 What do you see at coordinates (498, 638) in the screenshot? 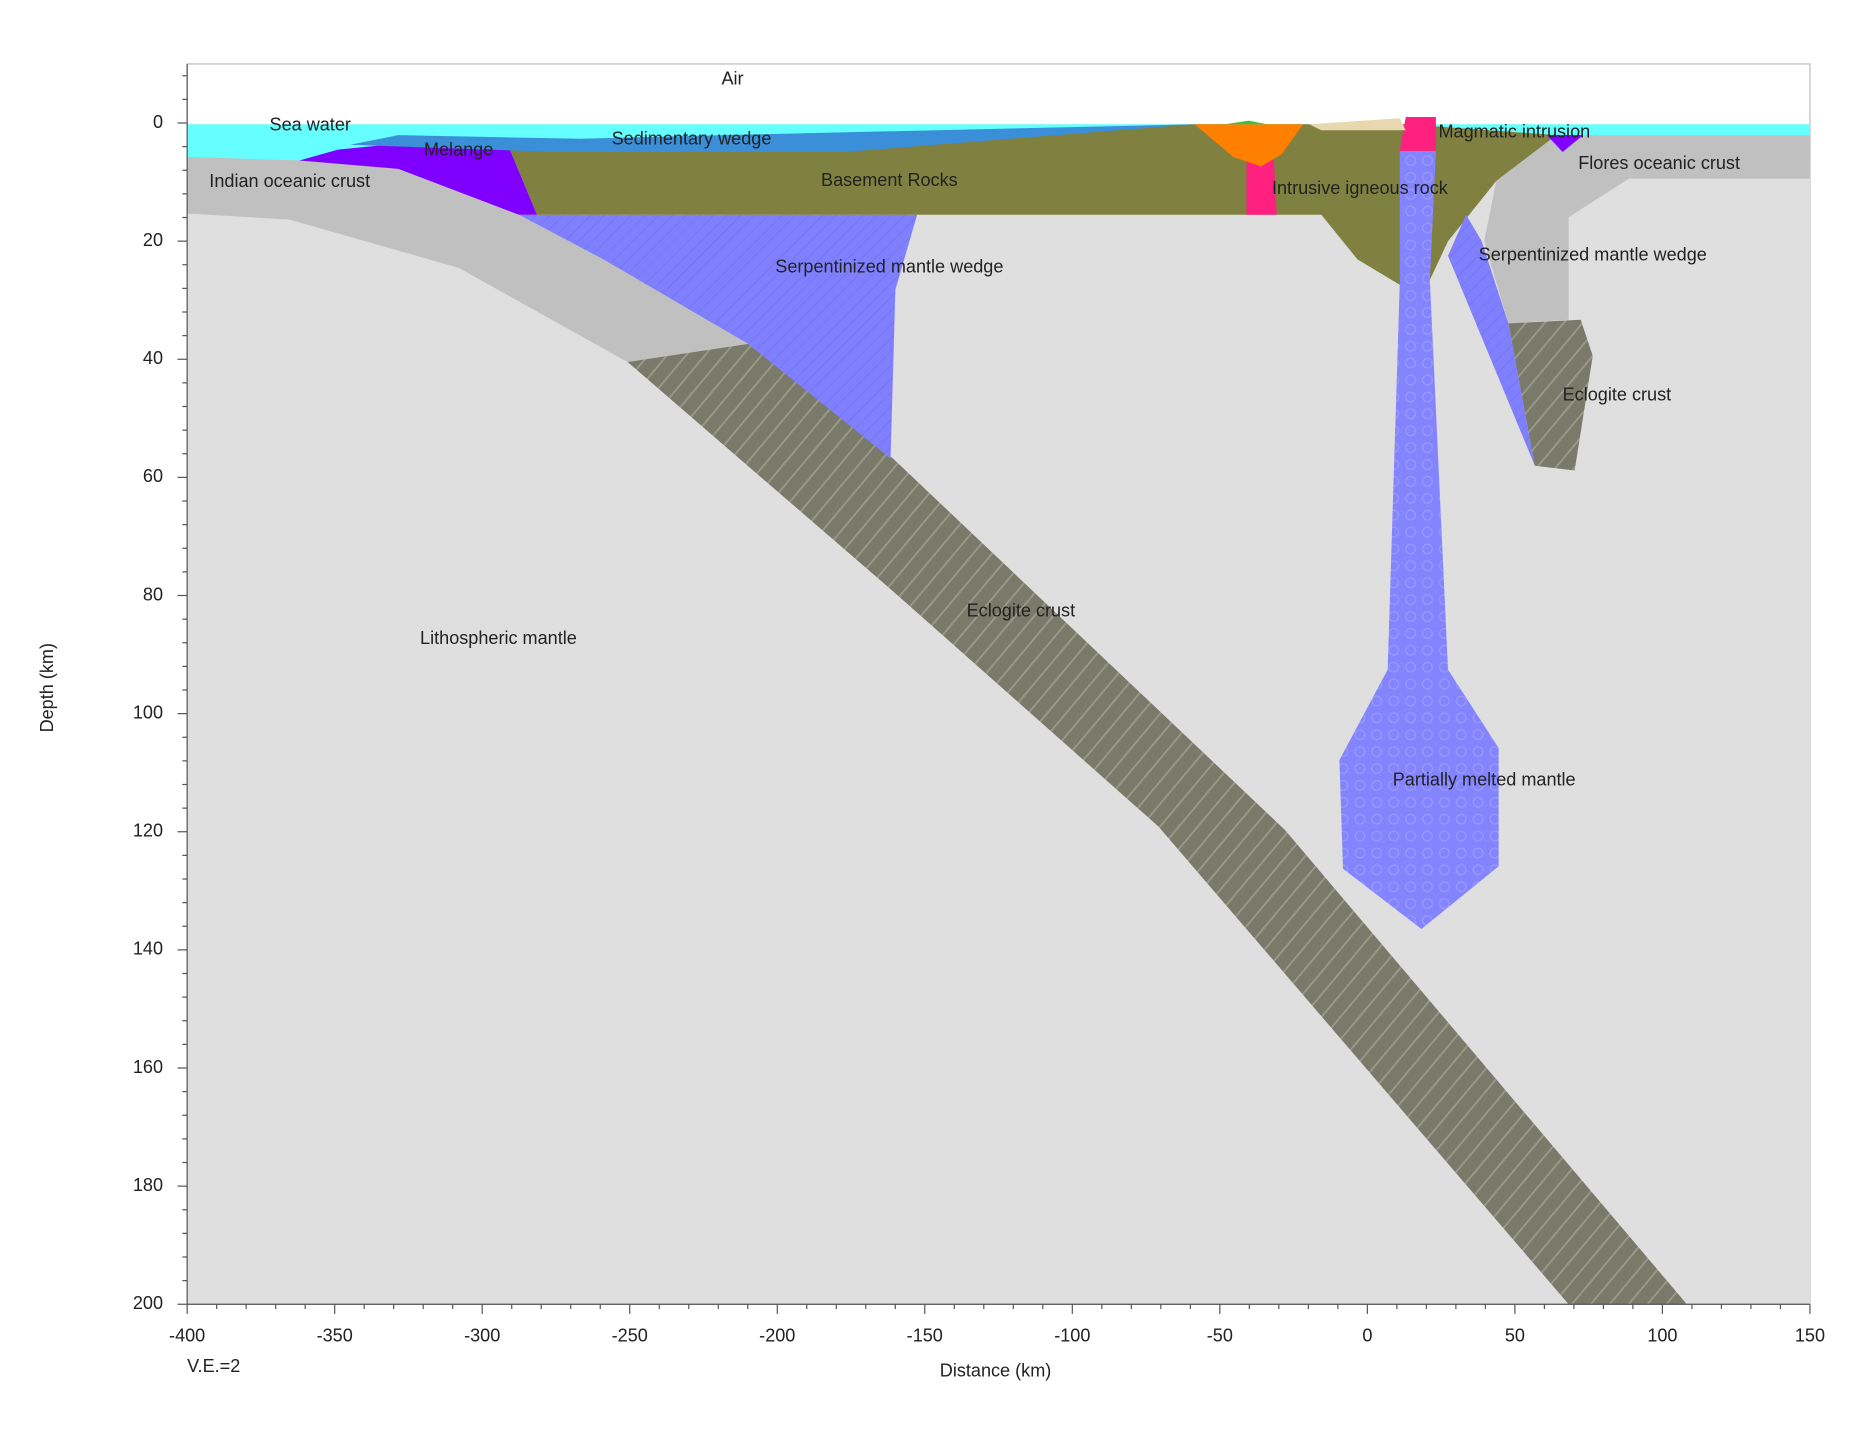
I see `label: Lithospheric mantle` at bounding box center [498, 638].